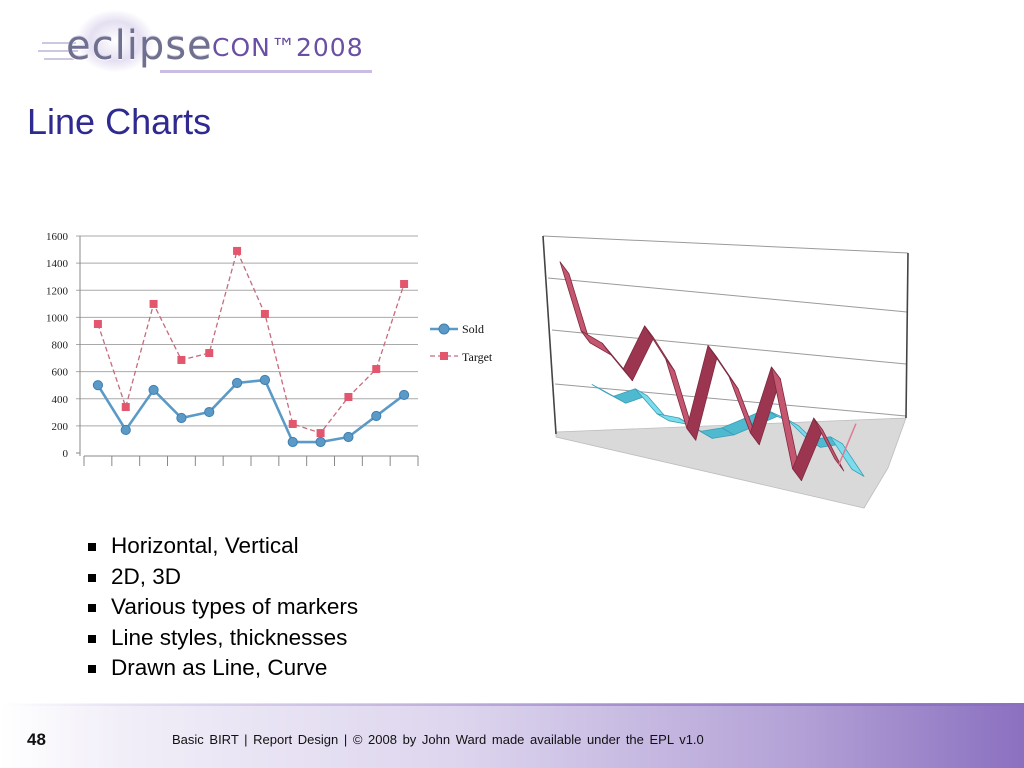  What do you see at coordinates (477, 357) in the screenshot?
I see `legend-label-target: Target` at bounding box center [477, 357].